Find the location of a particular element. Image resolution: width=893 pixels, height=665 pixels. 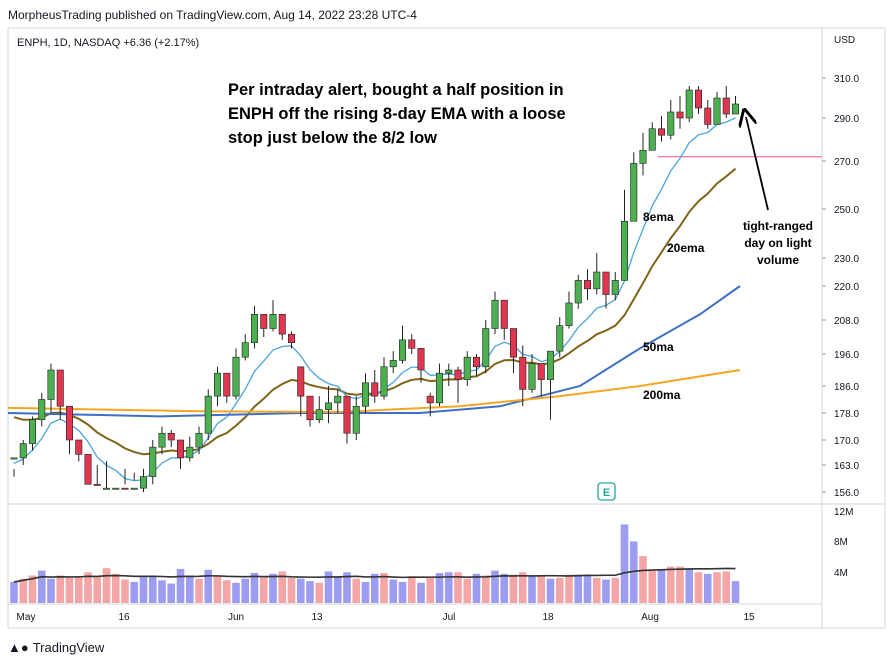

x-tick-label: 16 is located at coordinates (124, 617).